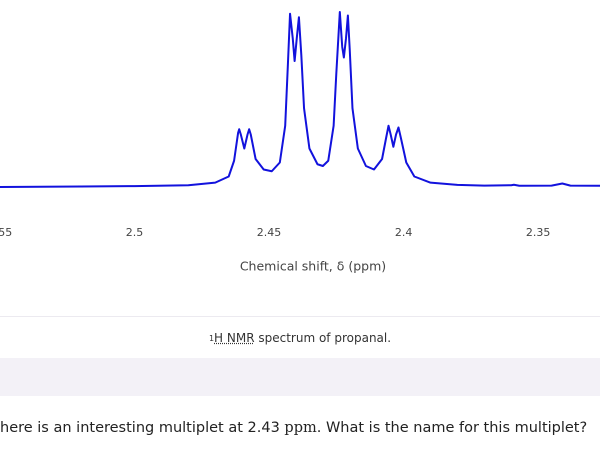 The height and width of the screenshot is (451, 600). I want to click on x-axis-title: Chemical shift, δ (ppm), so click(313, 266).